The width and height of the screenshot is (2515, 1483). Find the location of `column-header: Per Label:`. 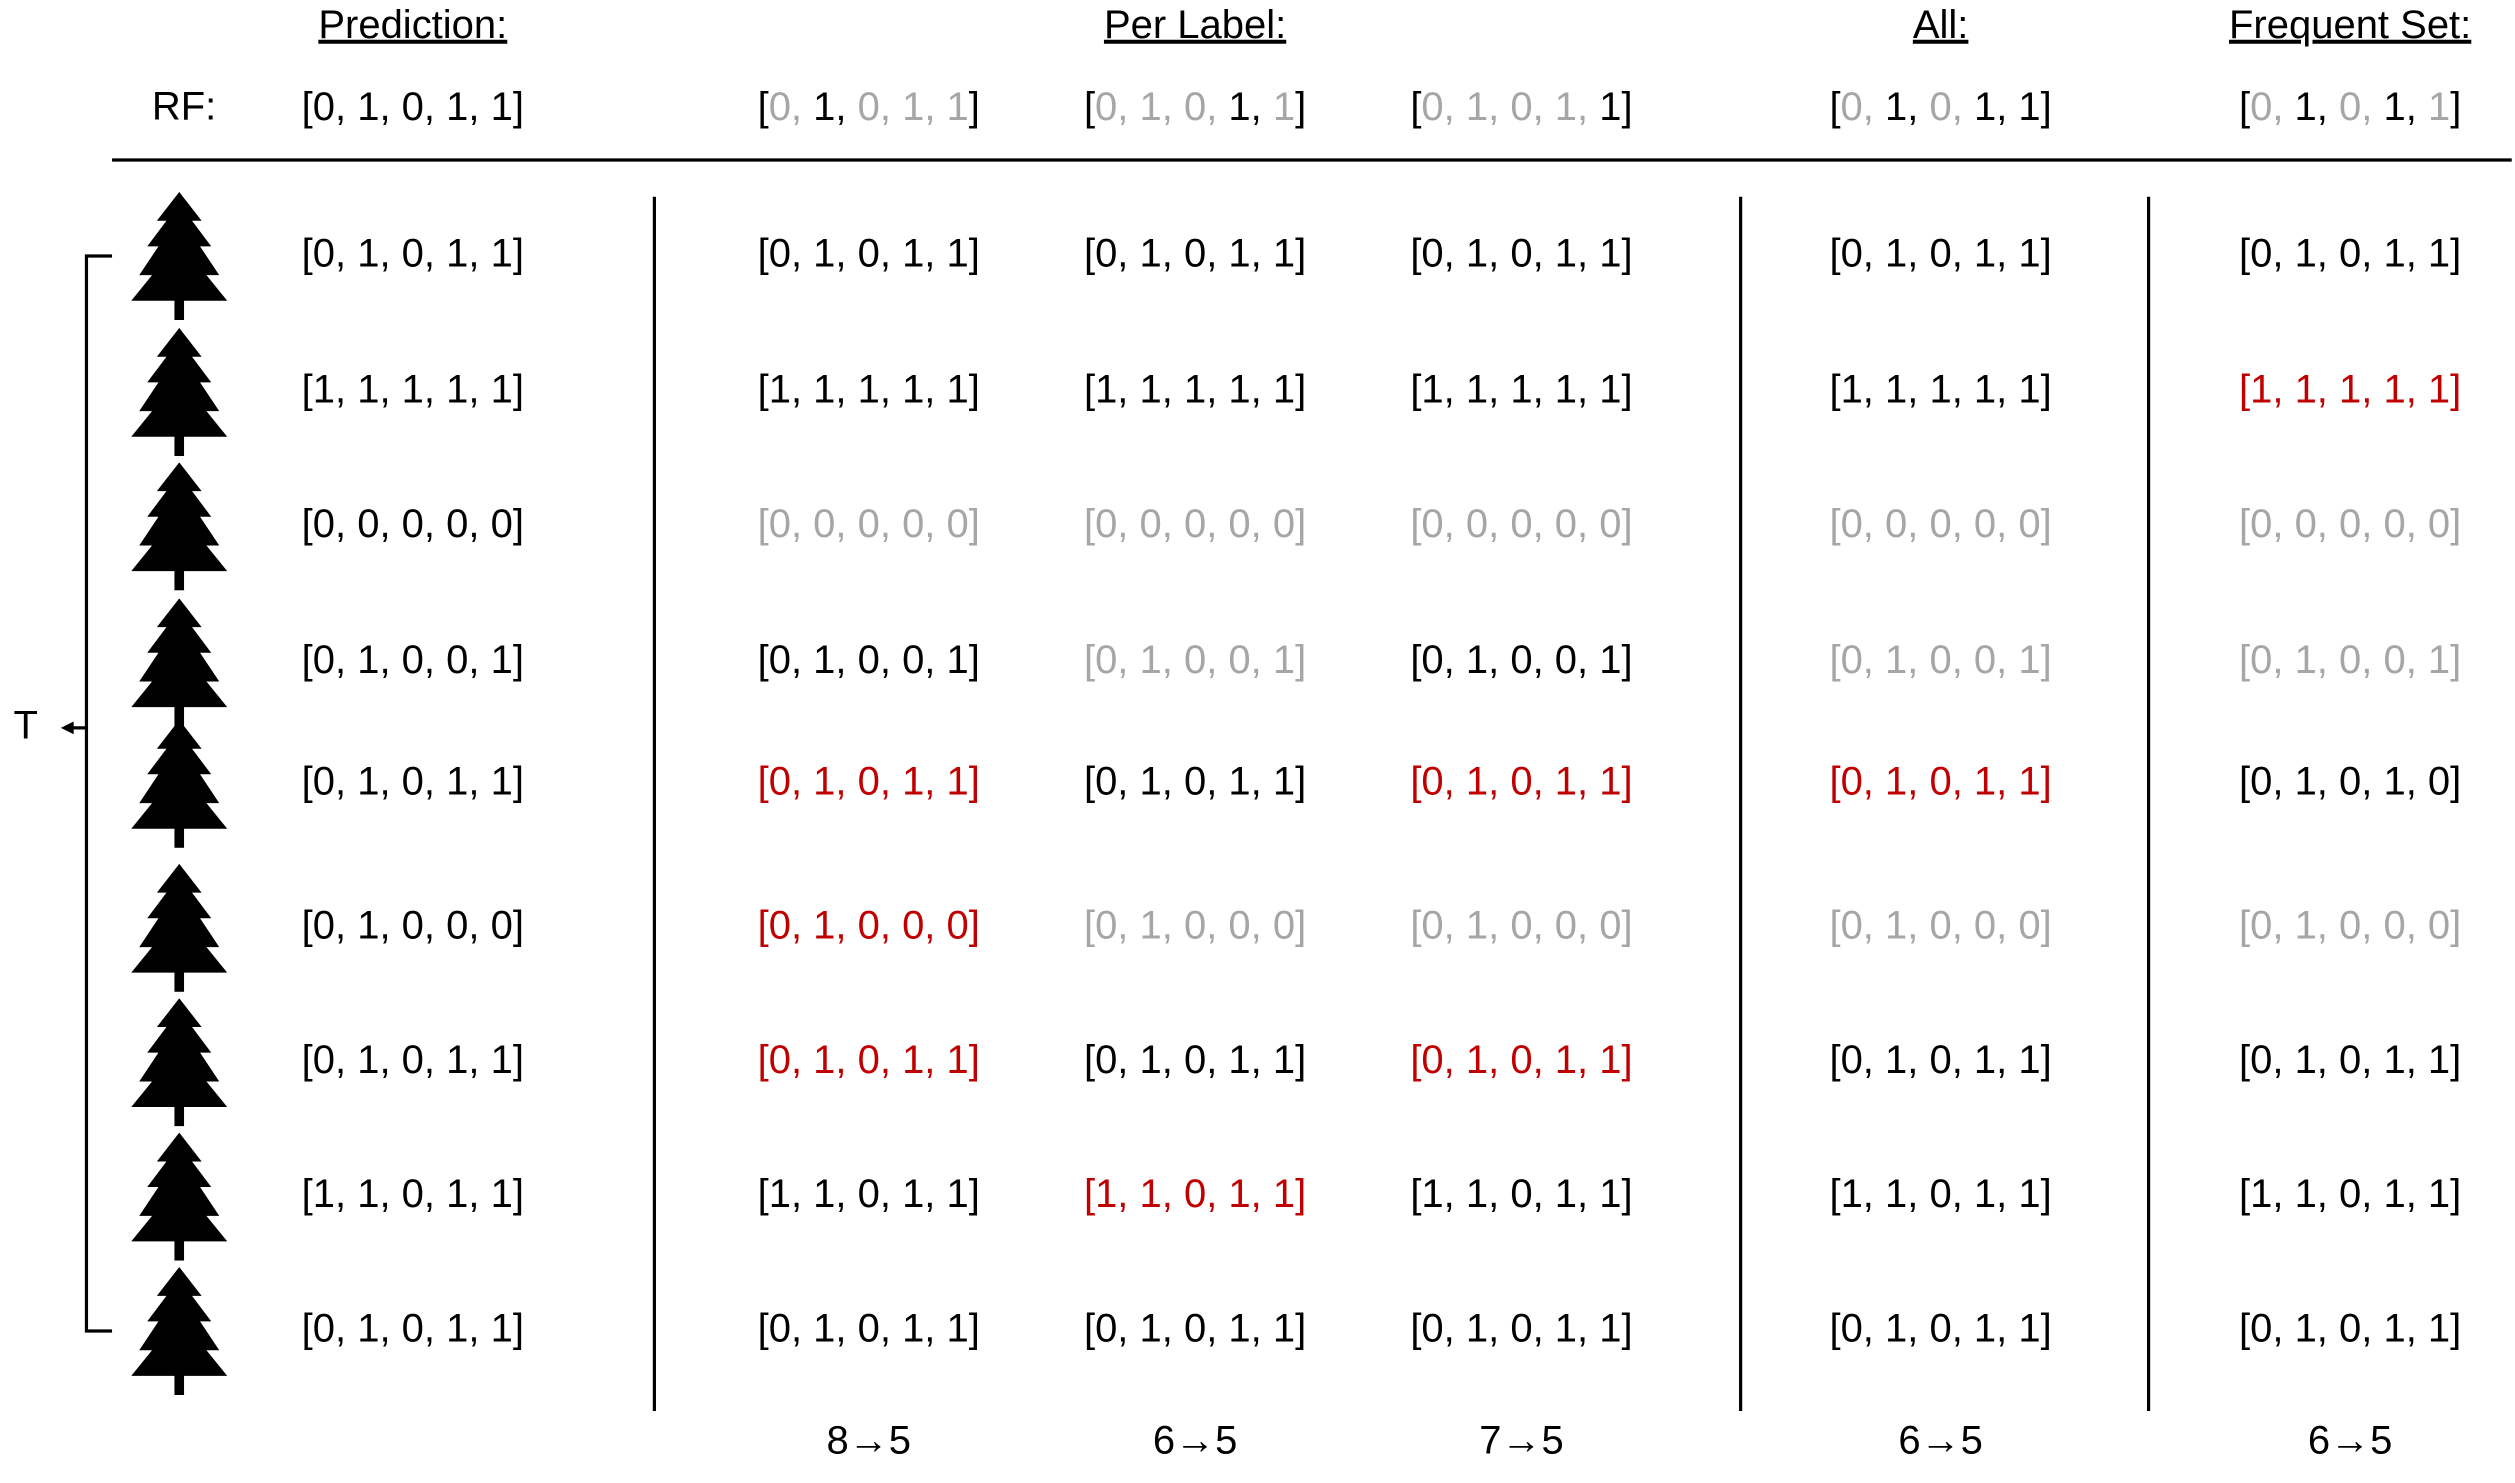

column-header: Per Label: is located at coordinates (1195, 25).